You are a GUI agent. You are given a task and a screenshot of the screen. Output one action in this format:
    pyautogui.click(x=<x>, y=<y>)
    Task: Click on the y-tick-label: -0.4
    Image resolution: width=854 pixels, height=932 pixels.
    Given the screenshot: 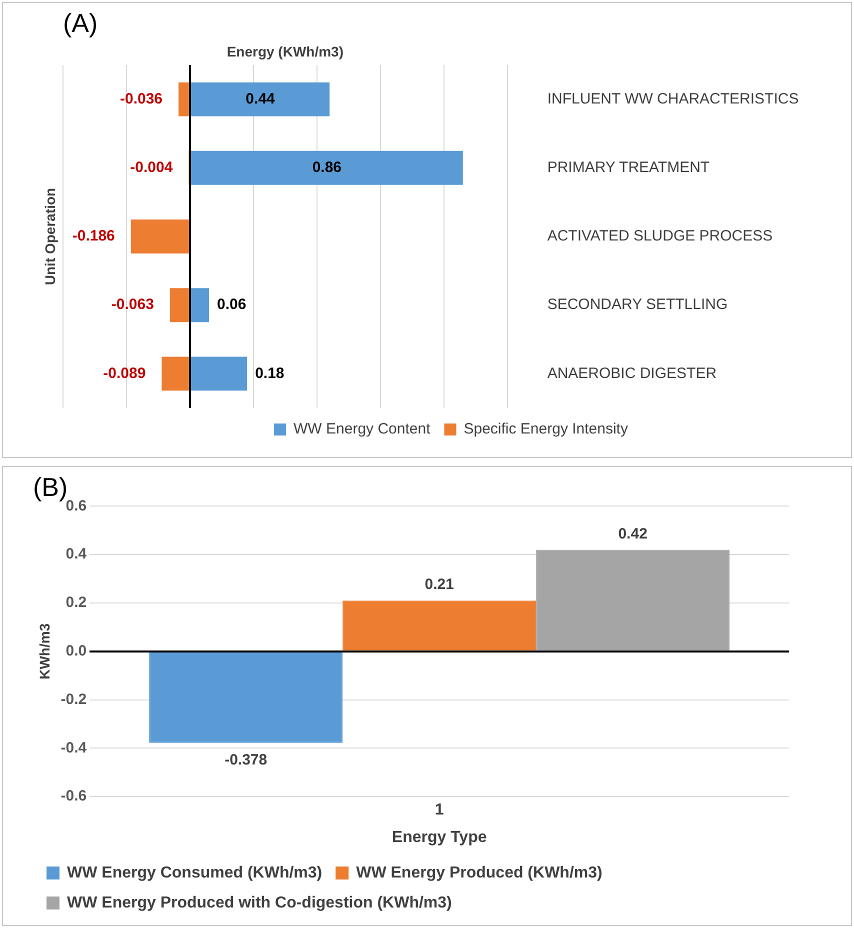 What is the action you would take?
    pyautogui.click(x=74, y=747)
    